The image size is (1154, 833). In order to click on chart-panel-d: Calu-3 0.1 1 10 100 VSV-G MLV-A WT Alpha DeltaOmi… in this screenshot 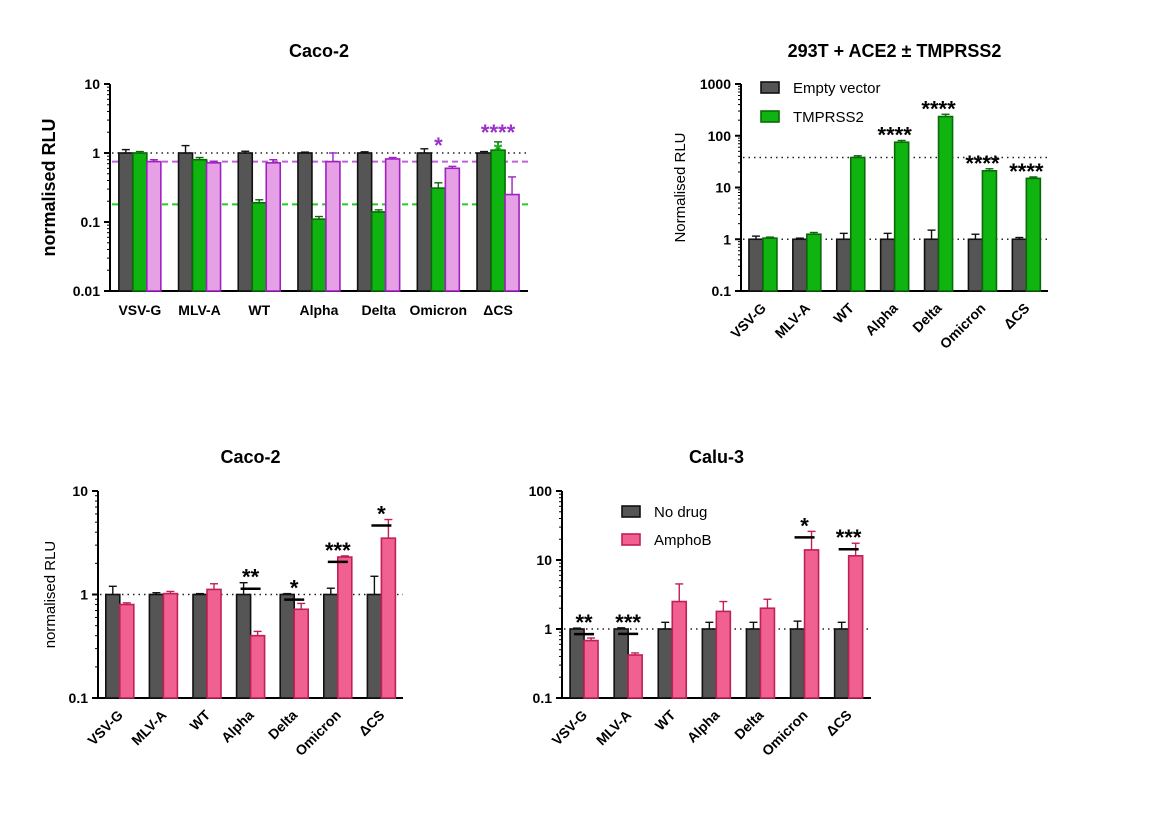, I will do `click(700, 603)`.